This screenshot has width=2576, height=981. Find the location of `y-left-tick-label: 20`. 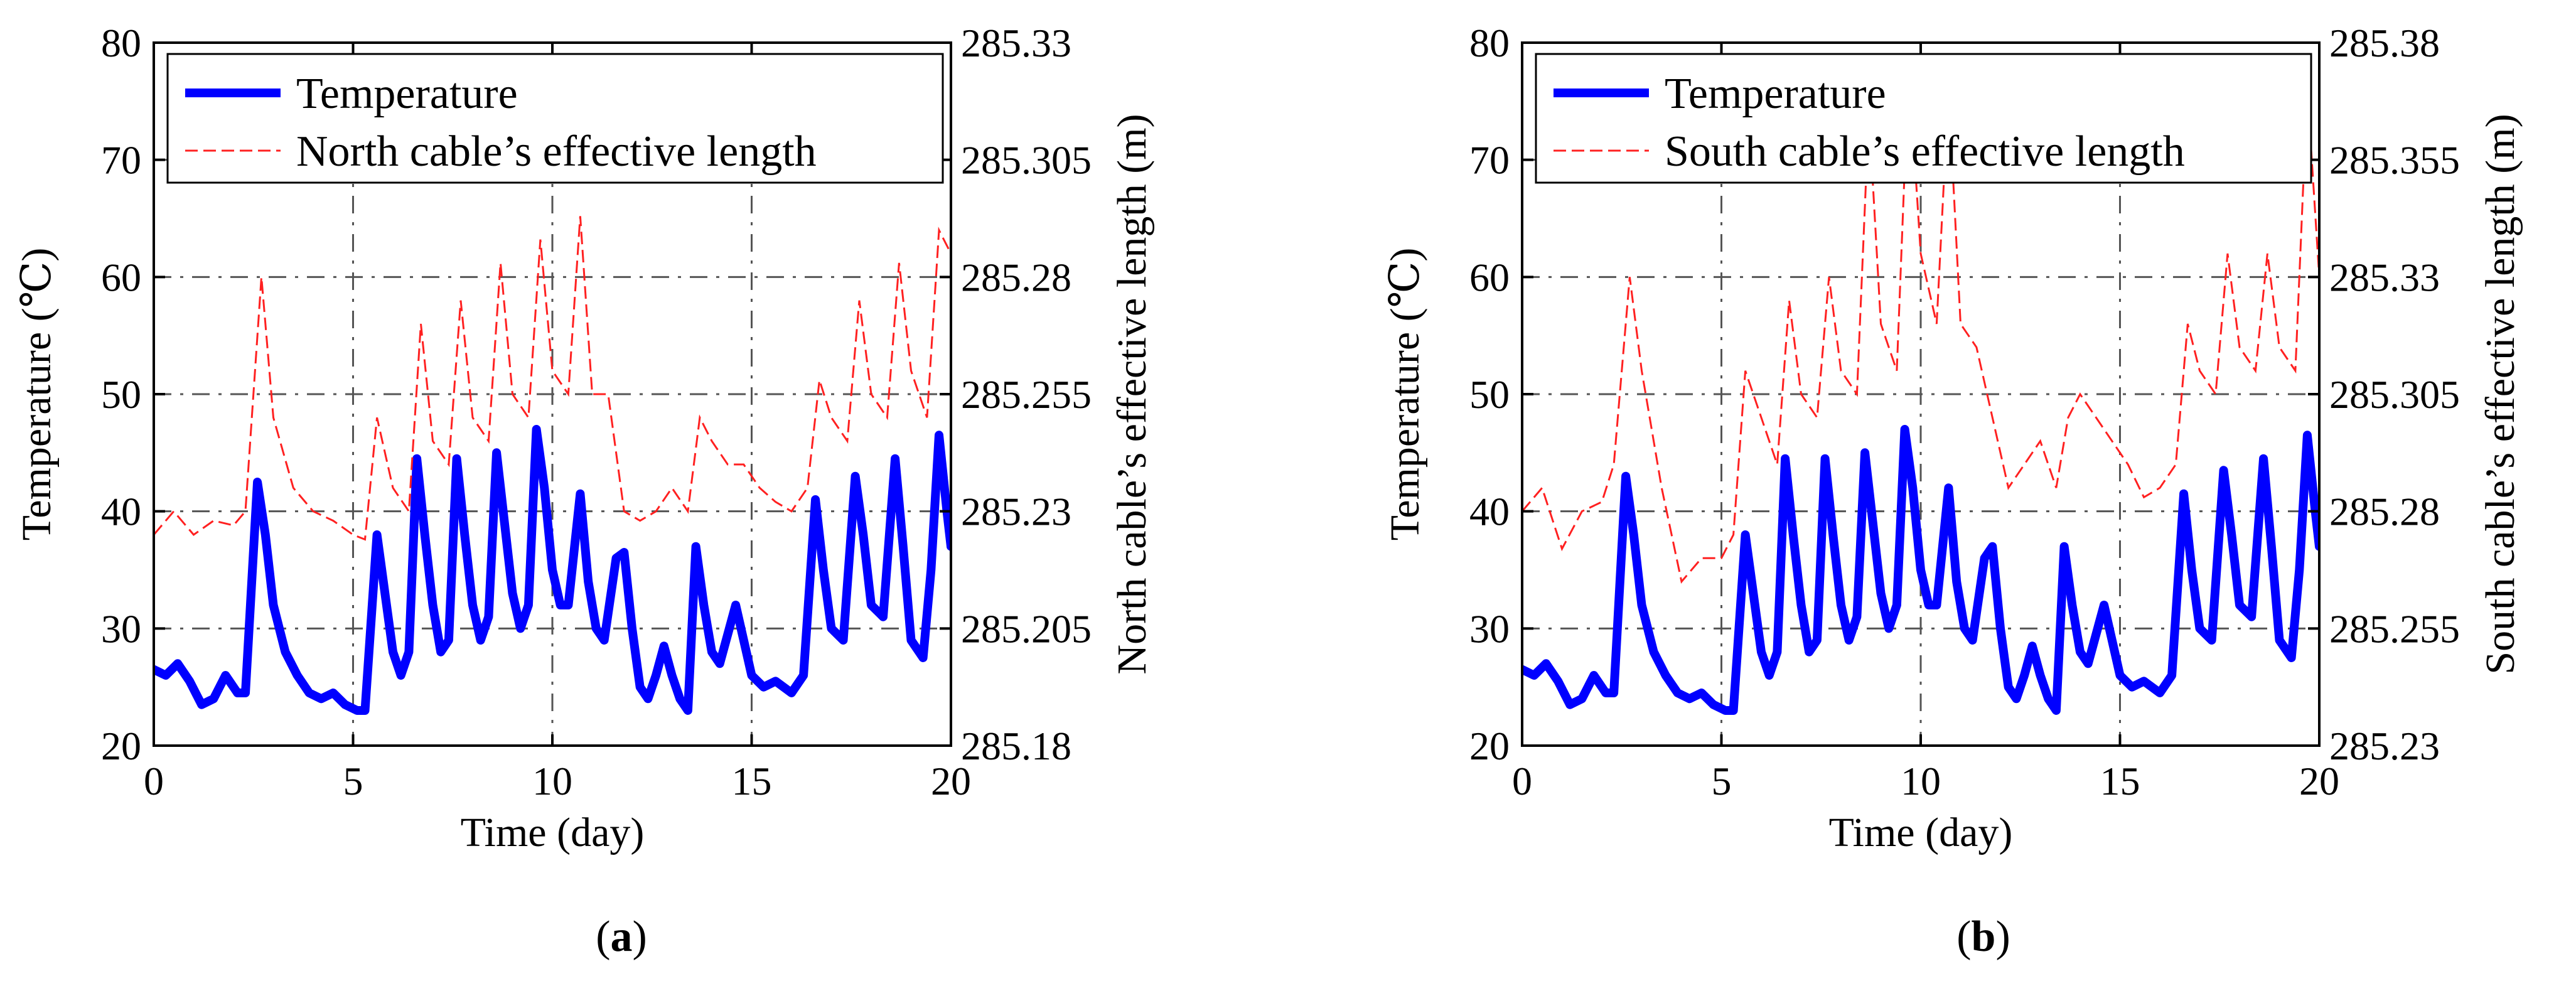

y-left-tick-label: 20 is located at coordinates (121, 746).